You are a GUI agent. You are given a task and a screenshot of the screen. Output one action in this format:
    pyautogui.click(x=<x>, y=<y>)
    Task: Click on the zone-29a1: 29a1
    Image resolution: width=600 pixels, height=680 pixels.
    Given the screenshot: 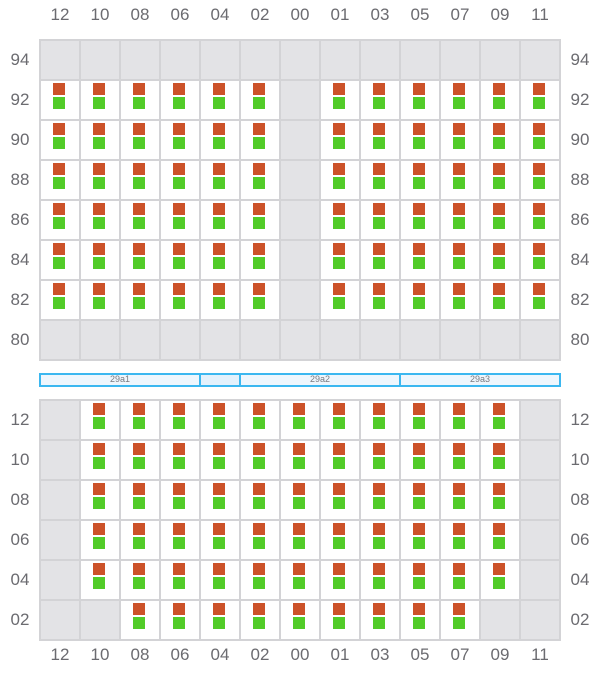 What is the action you would take?
    pyautogui.click(x=120, y=380)
    